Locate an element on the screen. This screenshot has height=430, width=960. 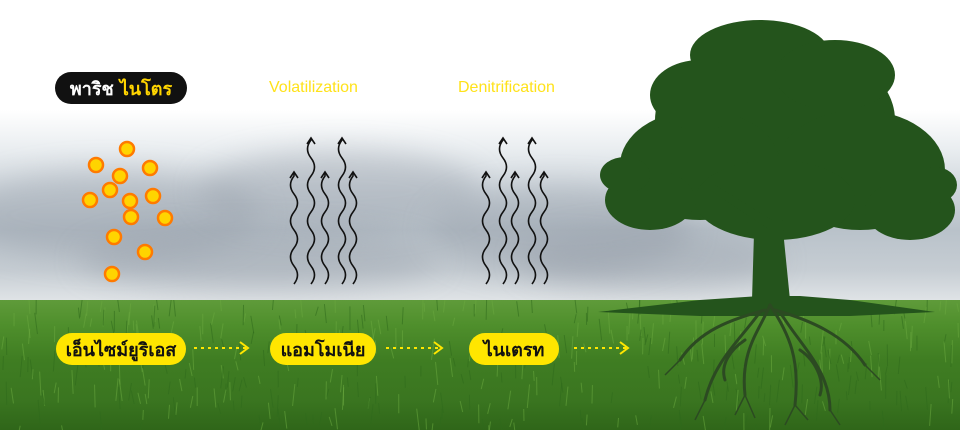
step-urease: เอ็นไซม์ยูริเอส is located at coordinates (121, 349).